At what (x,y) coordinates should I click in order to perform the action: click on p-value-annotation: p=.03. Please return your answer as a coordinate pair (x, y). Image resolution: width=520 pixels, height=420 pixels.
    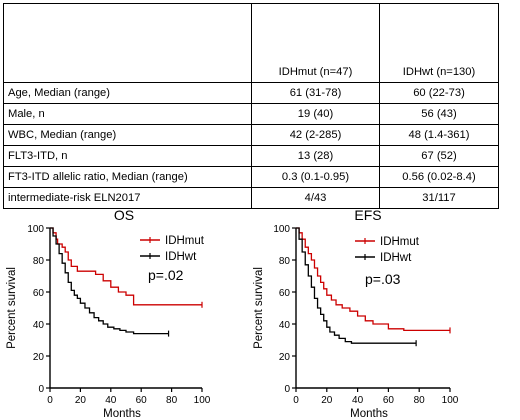
    Looking at the image, I should click on (383, 279).